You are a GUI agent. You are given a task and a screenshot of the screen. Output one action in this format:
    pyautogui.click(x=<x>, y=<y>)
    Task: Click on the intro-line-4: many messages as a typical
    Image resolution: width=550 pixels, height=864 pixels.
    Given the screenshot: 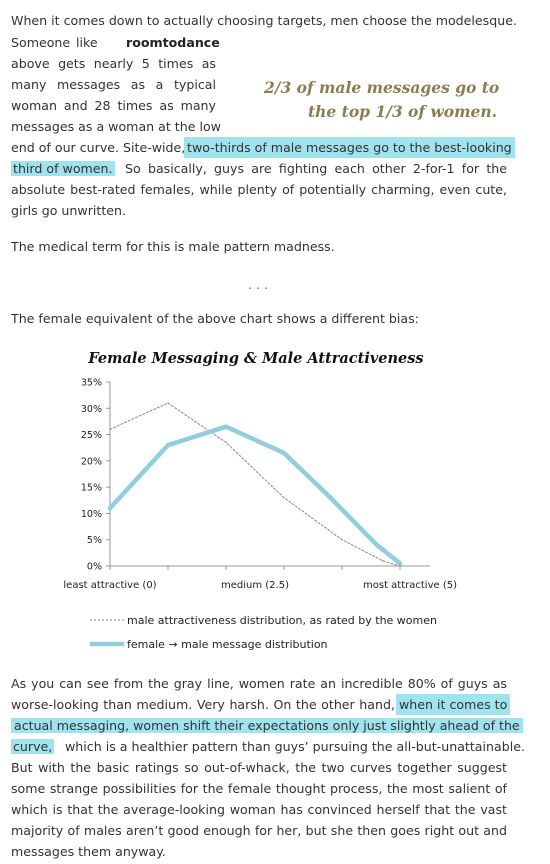 What is the action you would take?
    pyautogui.click(x=113, y=84)
    